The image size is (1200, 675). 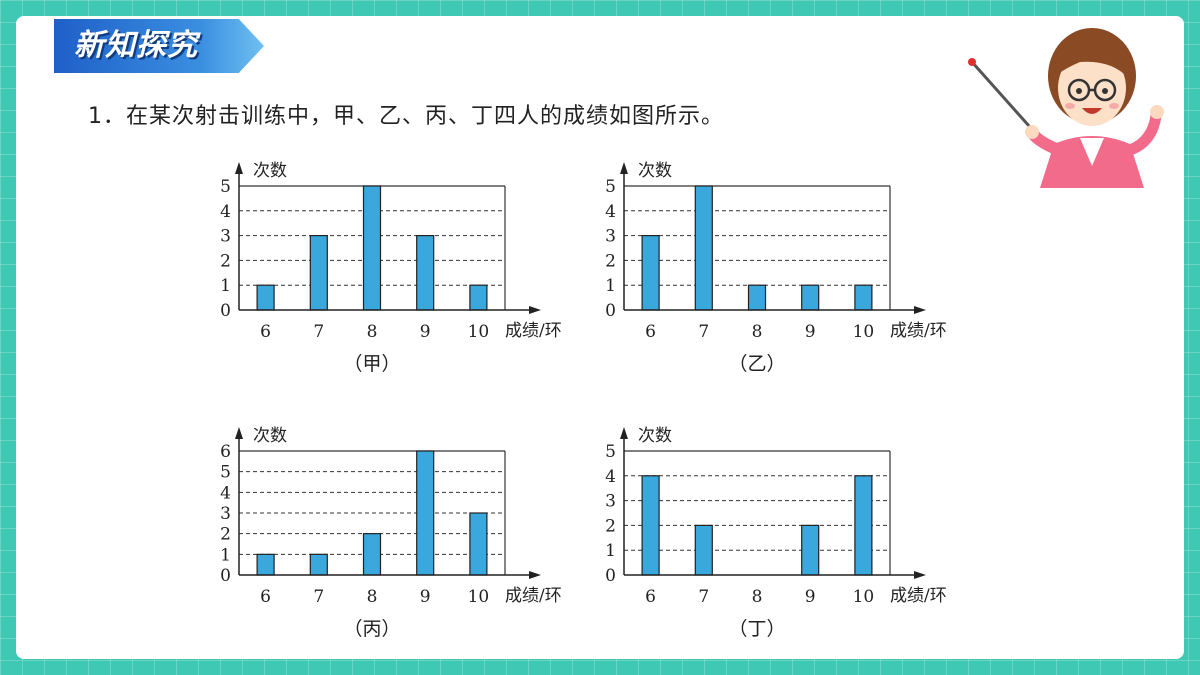 I want to click on section-banner, so click(x=159, y=46).